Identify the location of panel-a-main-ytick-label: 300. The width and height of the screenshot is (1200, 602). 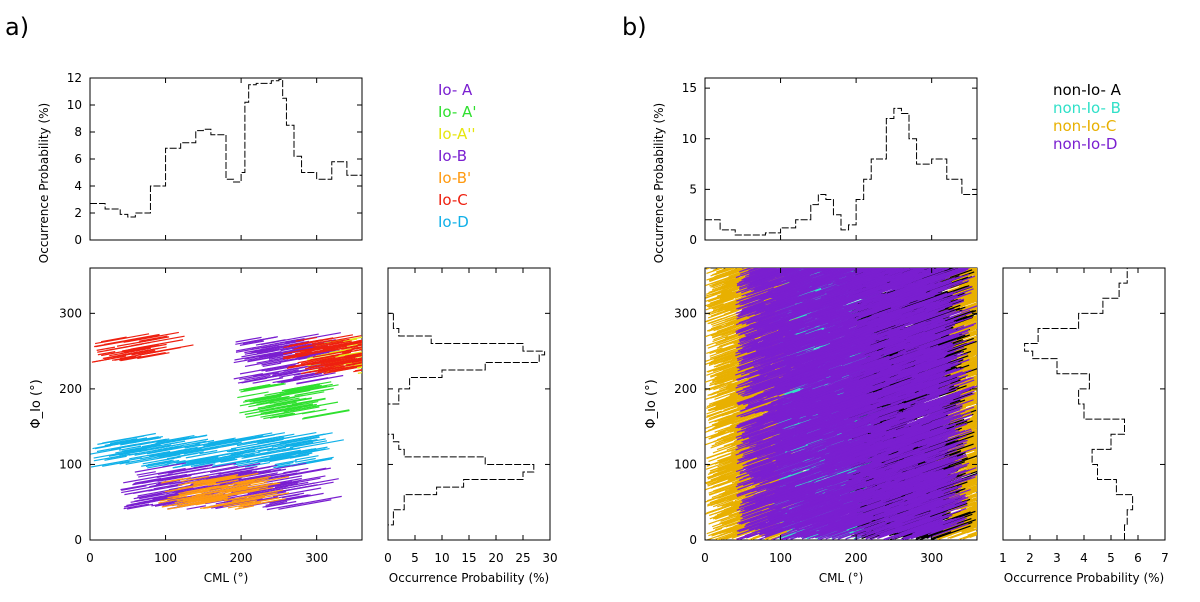
(70, 313).